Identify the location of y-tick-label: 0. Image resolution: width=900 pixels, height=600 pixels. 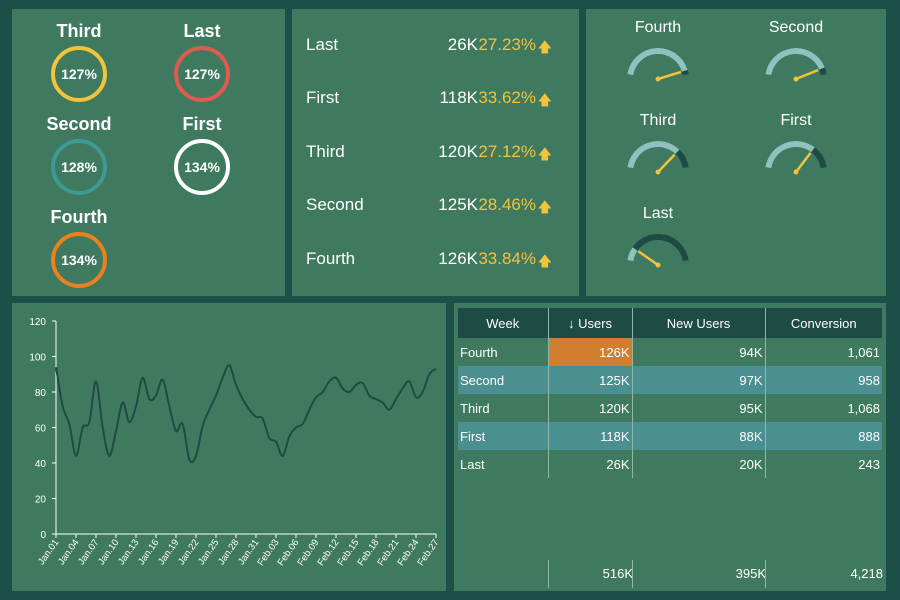
(43, 535).